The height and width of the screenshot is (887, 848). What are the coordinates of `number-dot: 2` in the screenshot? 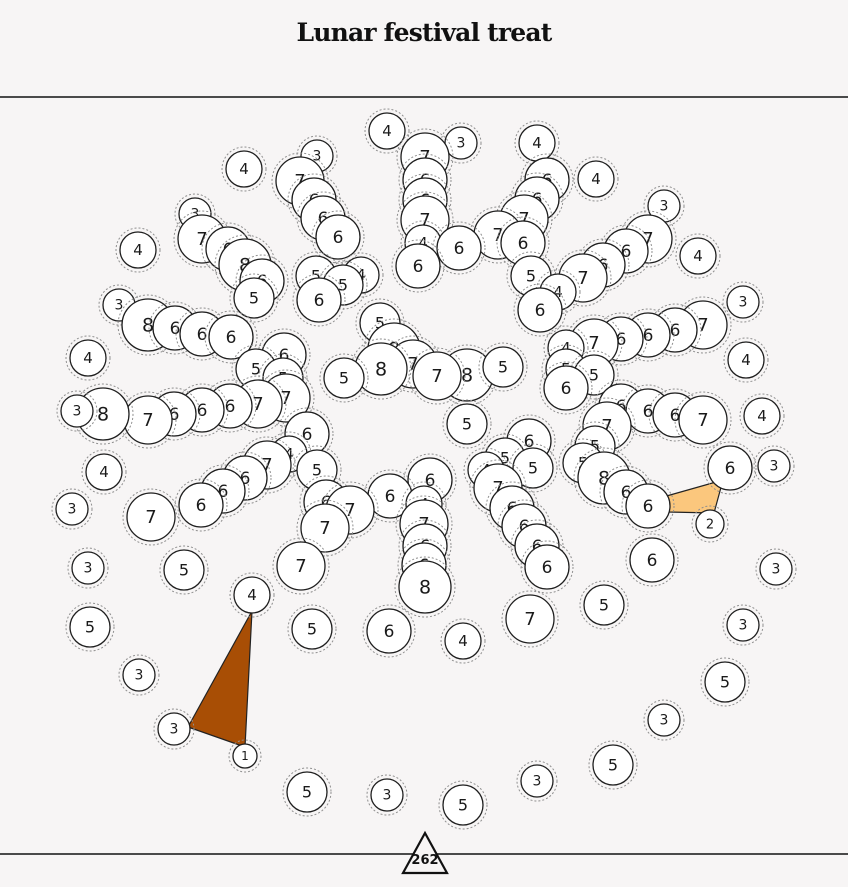 It's located at (710, 524).